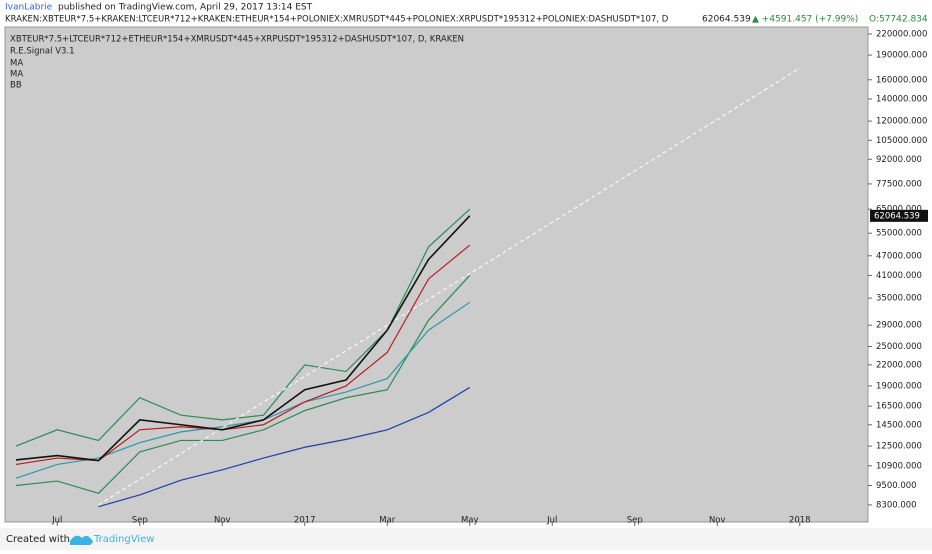 Image resolution: width=932 pixels, height=554 pixels. What do you see at coordinates (901, 56) in the screenshot?
I see `y-tick-label: 190000.000` at bounding box center [901, 56].